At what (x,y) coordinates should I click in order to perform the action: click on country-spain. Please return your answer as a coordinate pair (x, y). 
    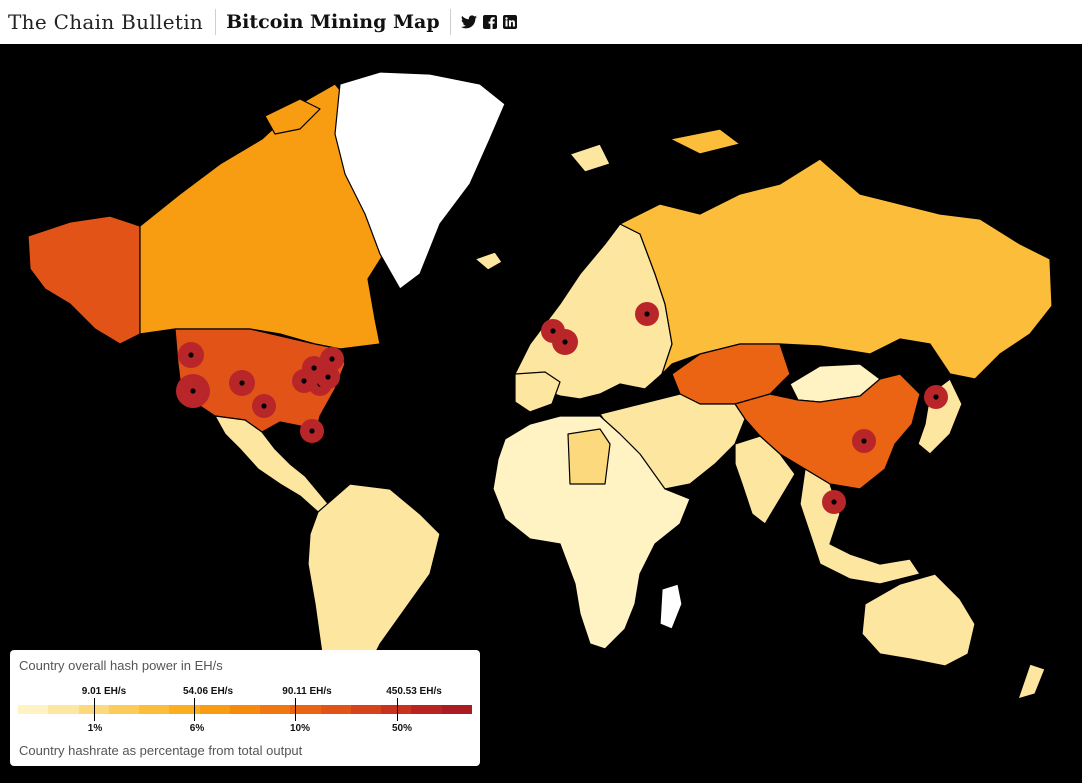
    Looking at the image, I should click on (537, 392).